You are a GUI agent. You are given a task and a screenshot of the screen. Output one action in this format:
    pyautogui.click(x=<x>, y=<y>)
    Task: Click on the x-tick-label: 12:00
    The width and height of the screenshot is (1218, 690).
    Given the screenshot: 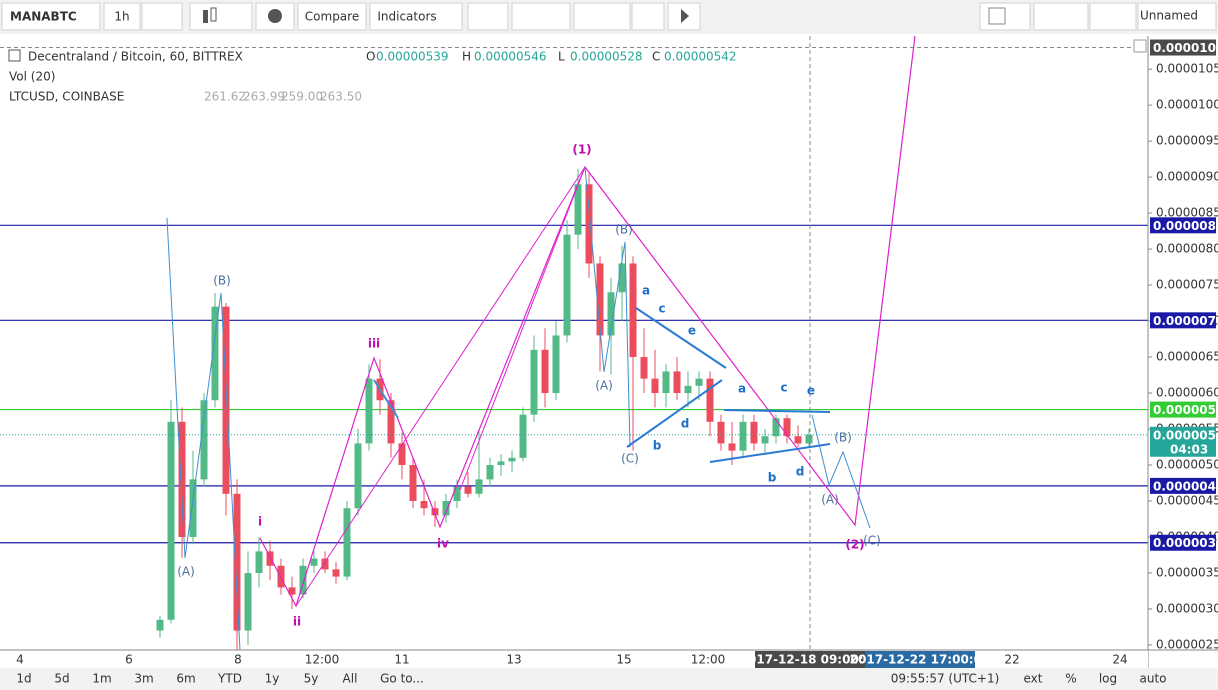 What is the action you would take?
    pyautogui.click(x=322, y=660)
    